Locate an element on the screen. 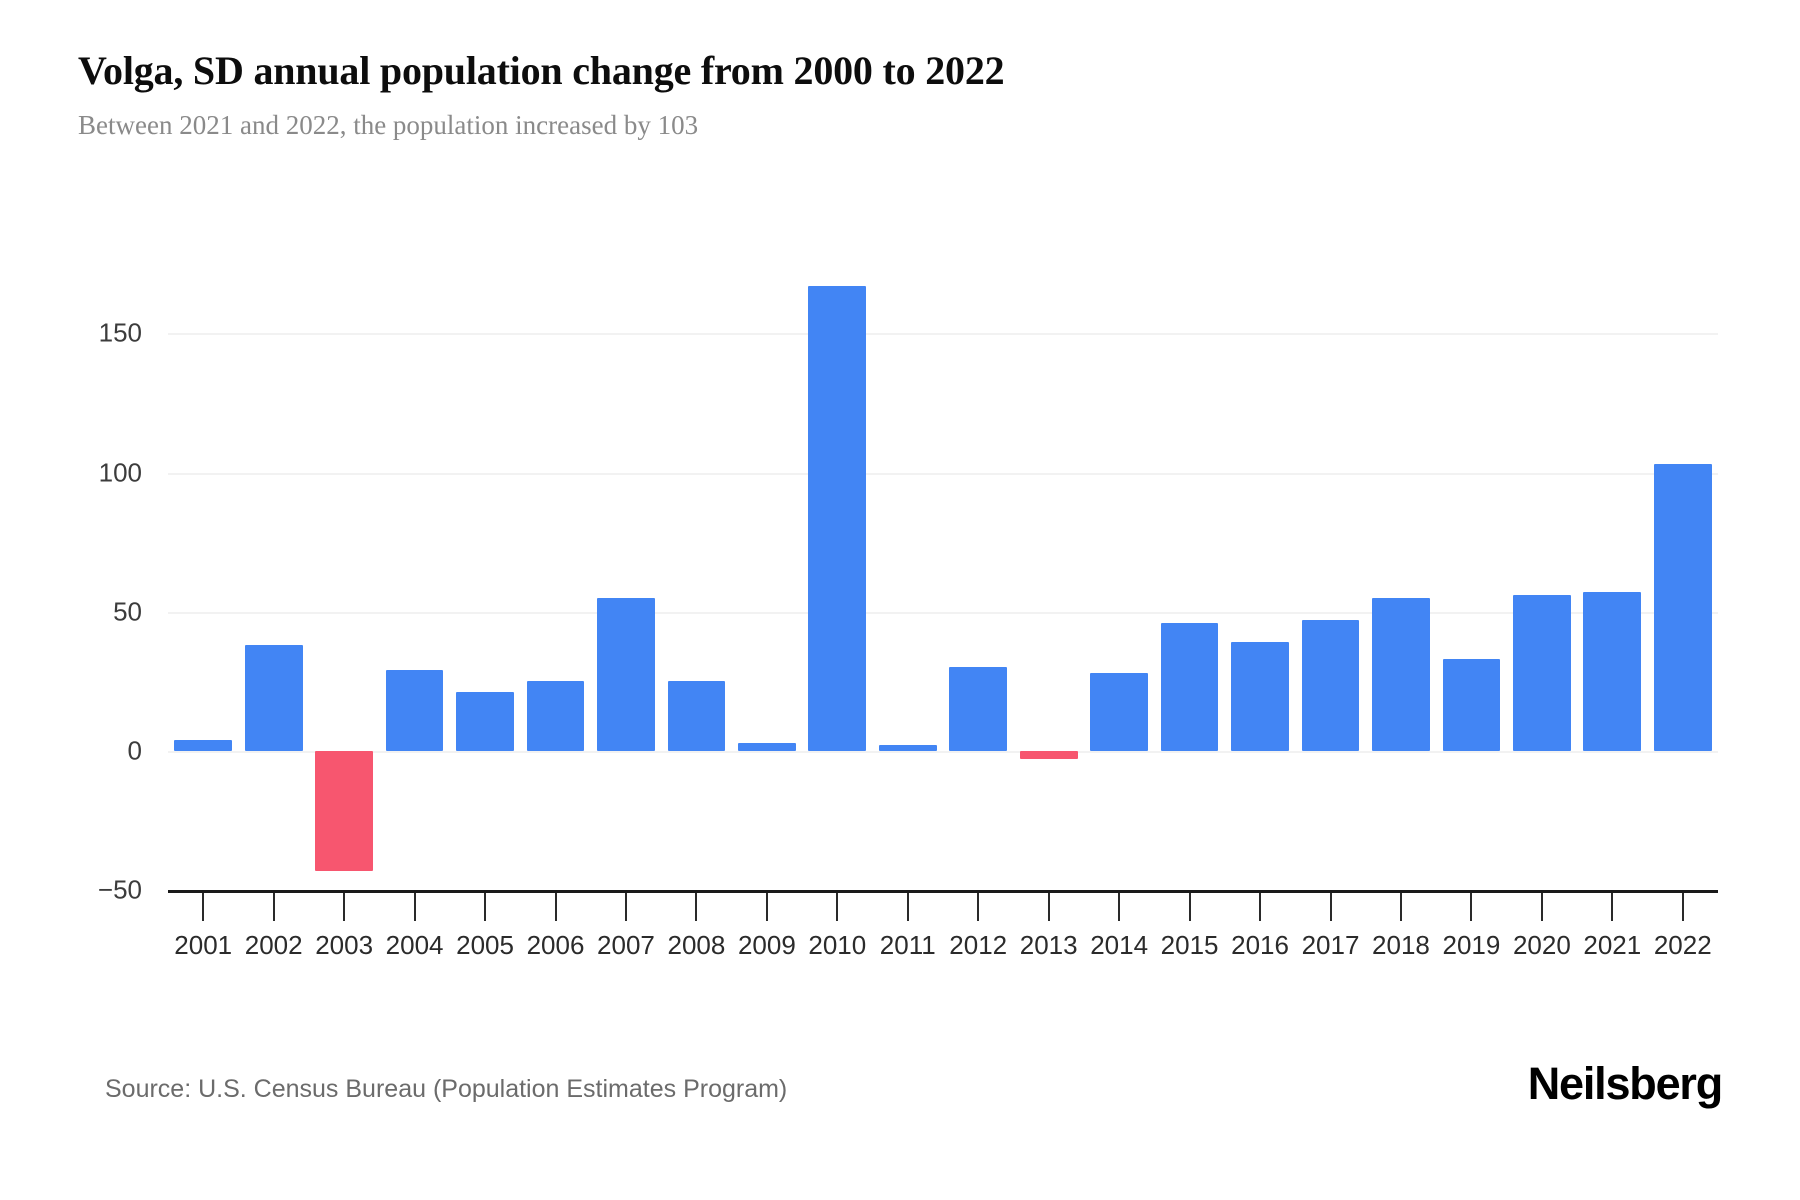 Image resolution: width=1800 pixels, height=1200 pixels. x-axis-tick-label-2010: 2010 is located at coordinates (837, 945).